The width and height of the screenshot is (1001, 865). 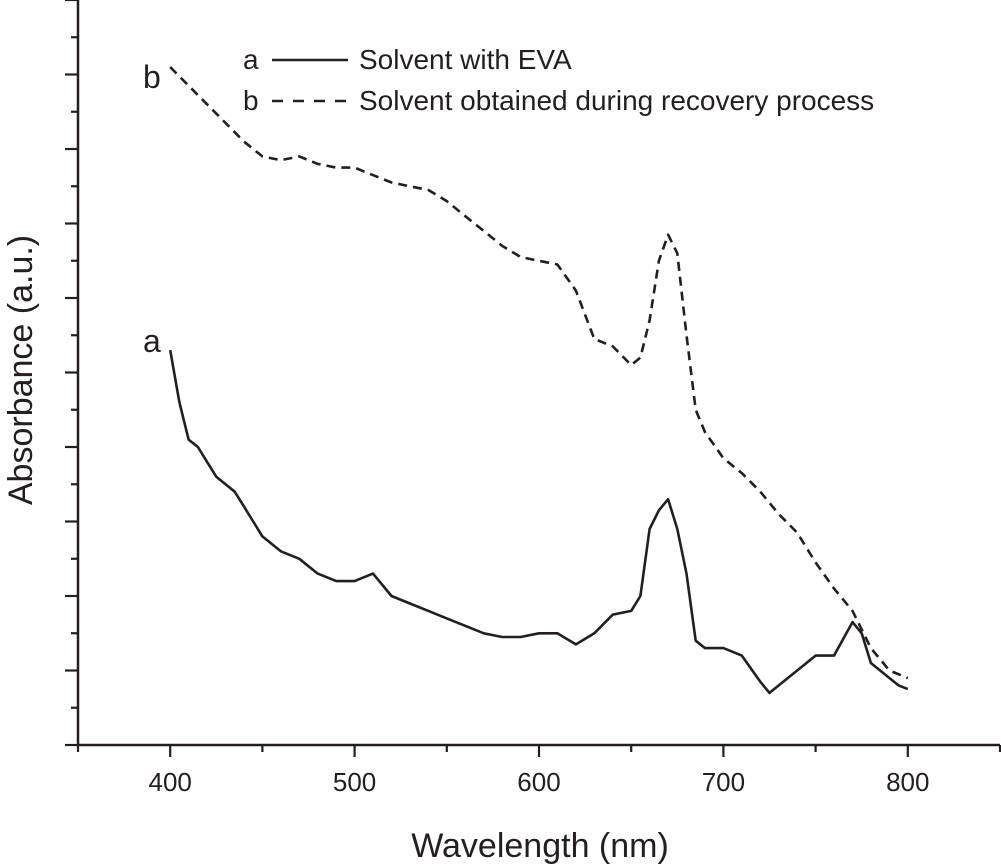 I want to click on x-tick-label: 600, so click(x=538, y=782).